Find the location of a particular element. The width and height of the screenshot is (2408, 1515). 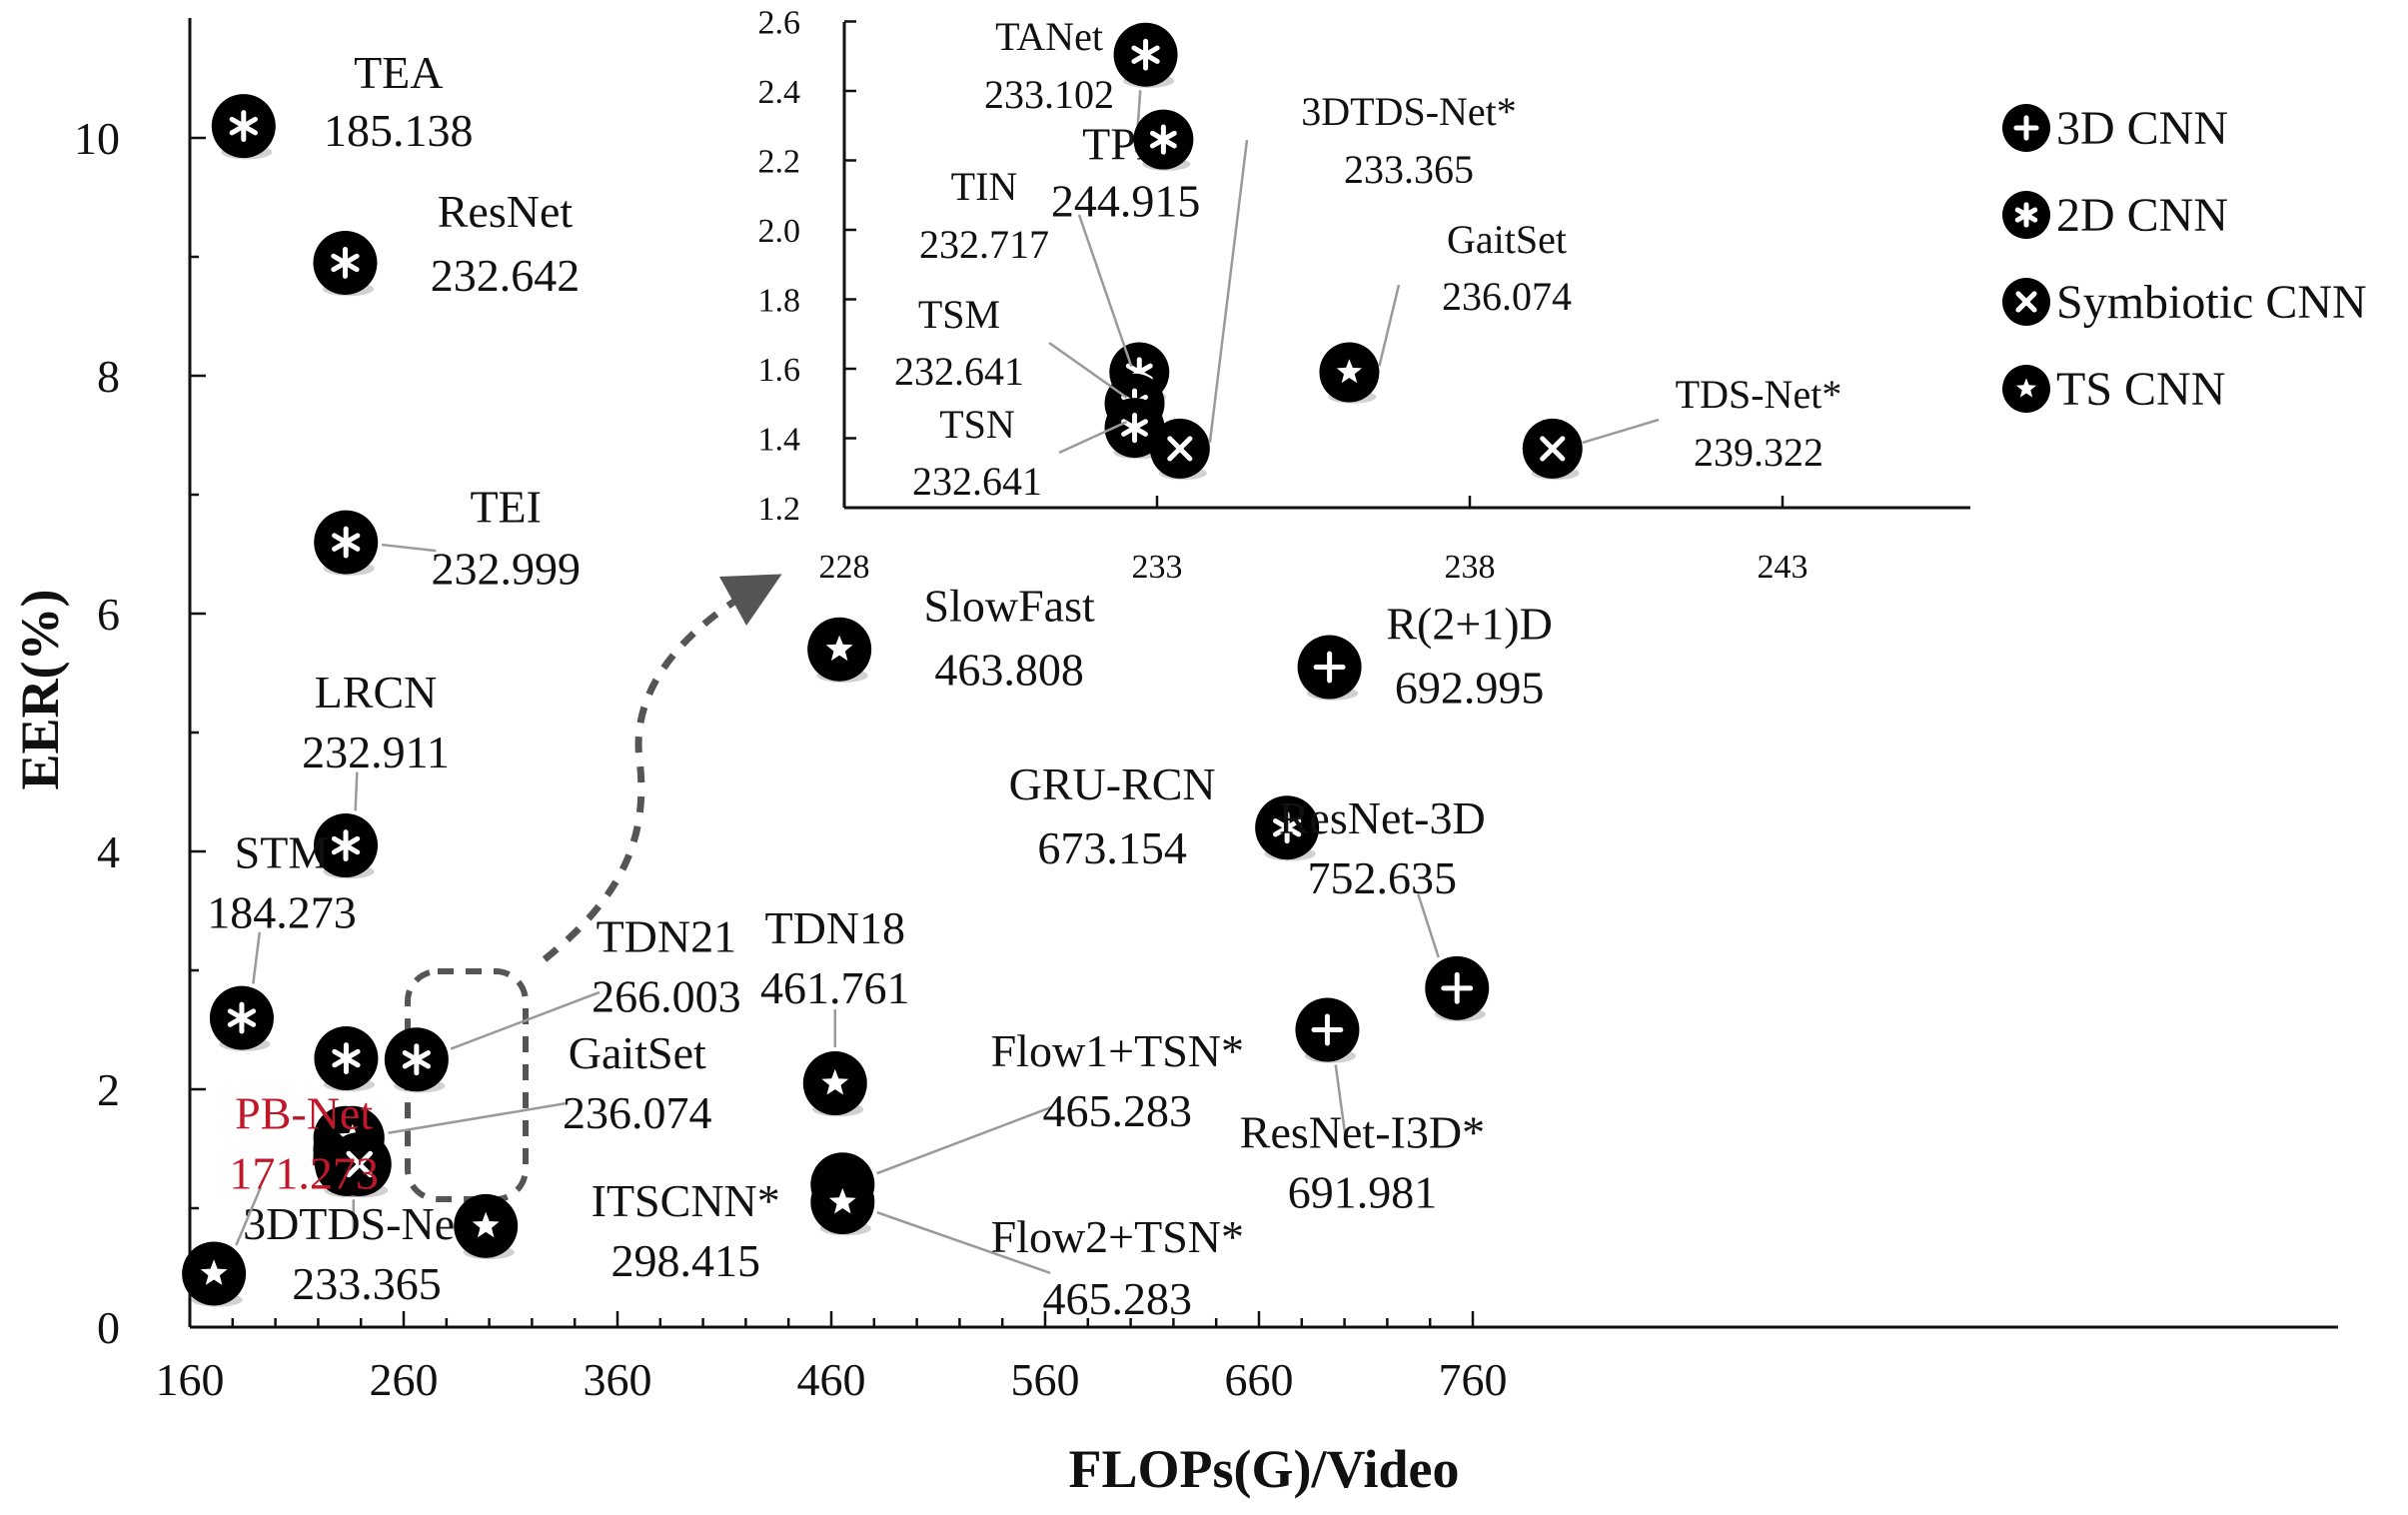

point-value-label: 463.808 is located at coordinates (1009, 671).